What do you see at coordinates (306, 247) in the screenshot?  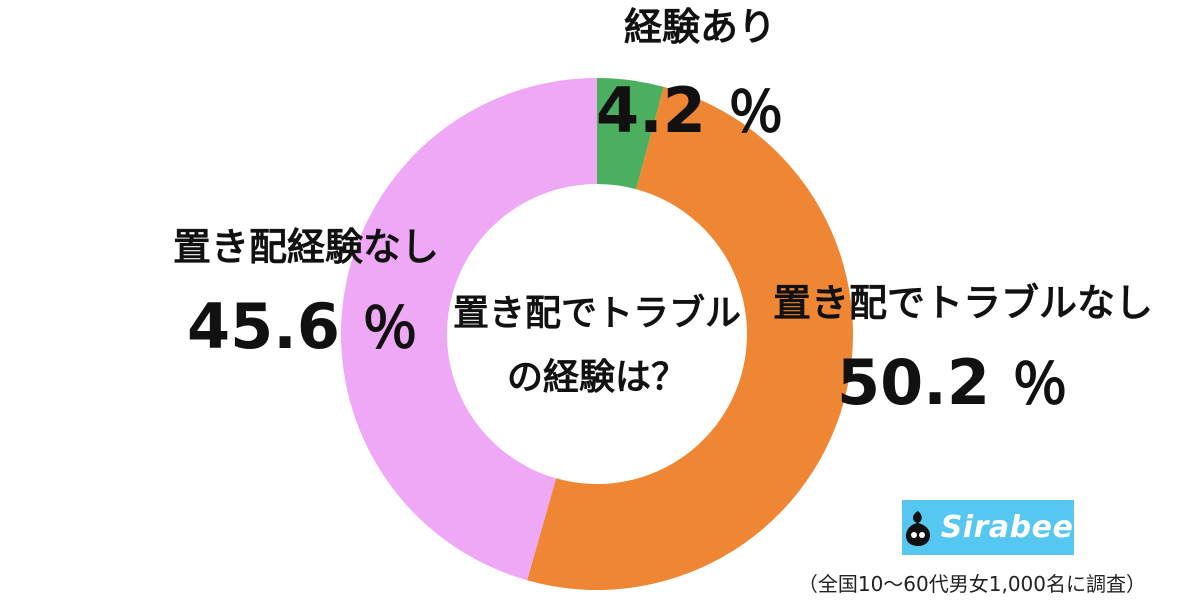 I see `slice-label-no-experience: 置き配経験なし` at bounding box center [306, 247].